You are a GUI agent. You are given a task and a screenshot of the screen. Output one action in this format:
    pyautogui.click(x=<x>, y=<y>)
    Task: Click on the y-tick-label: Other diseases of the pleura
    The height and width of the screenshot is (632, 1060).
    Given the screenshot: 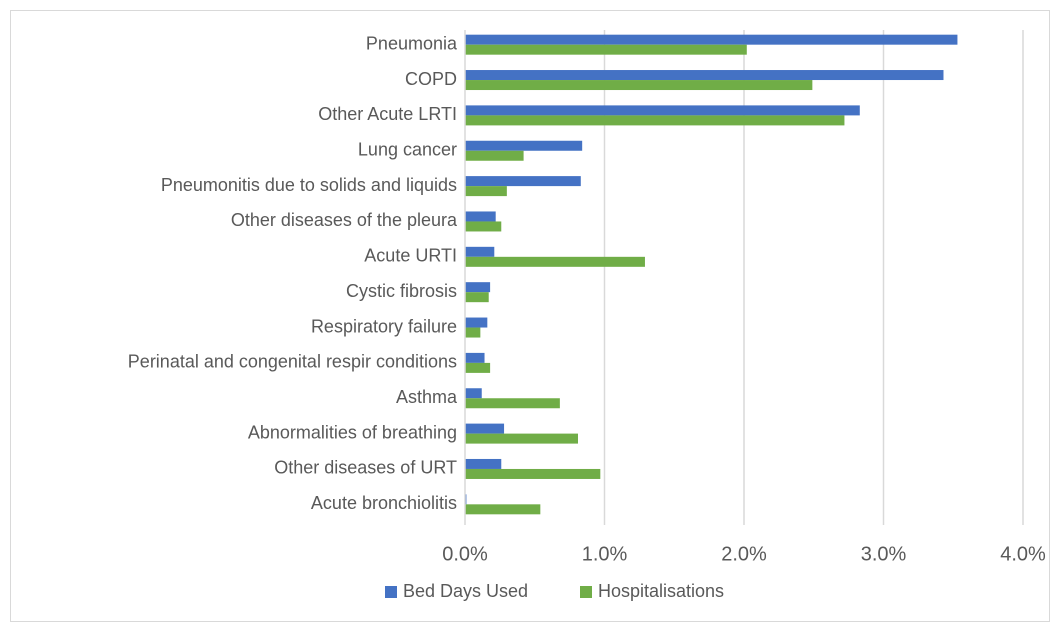 What is the action you would take?
    pyautogui.click(x=344, y=220)
    